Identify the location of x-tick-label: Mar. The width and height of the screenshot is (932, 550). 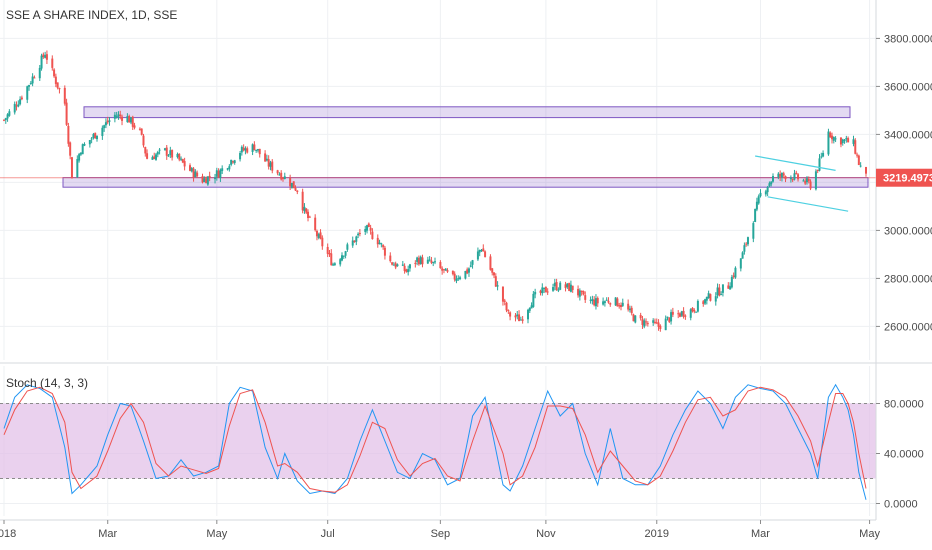
(760, 534).